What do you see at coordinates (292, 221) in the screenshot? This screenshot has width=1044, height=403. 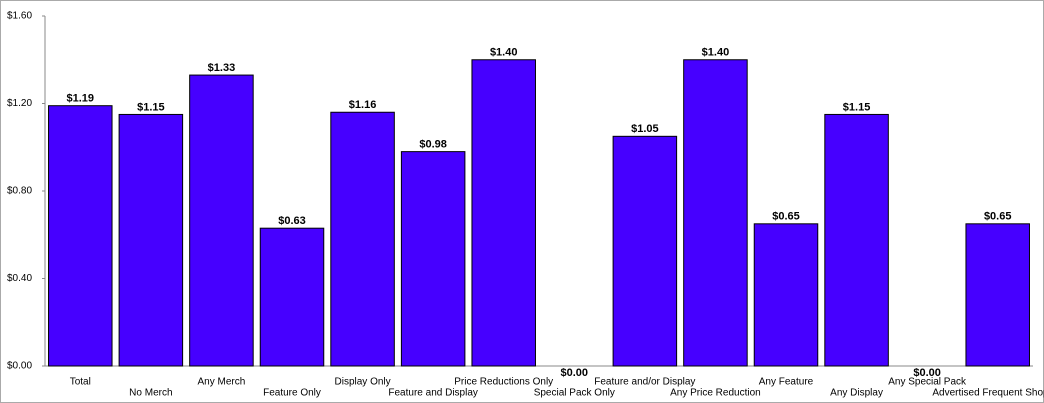 I see `value-label: $0.63` at bounding box center [292, 221].